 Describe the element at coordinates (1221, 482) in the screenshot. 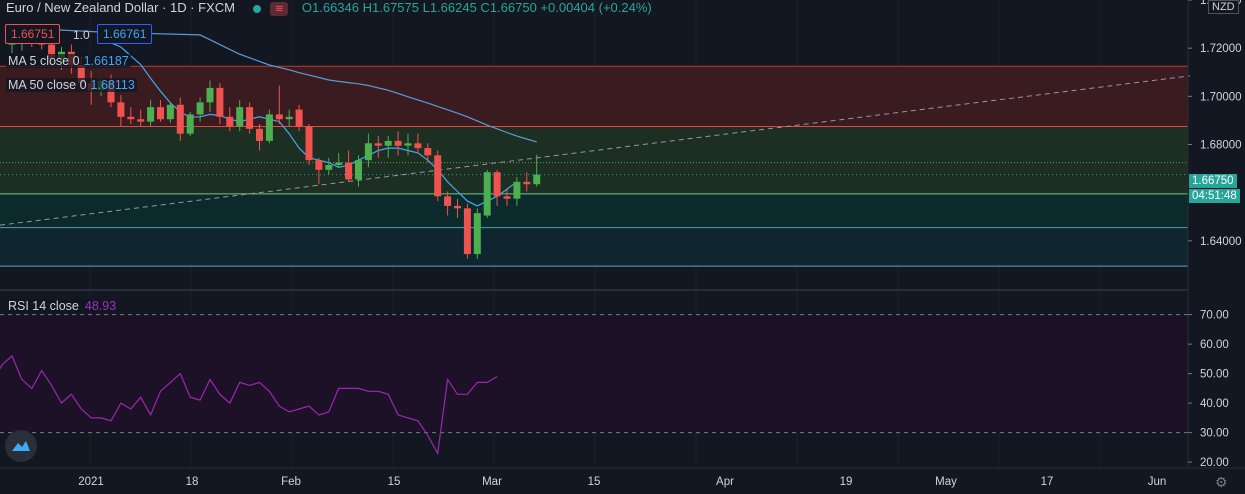

I see `settings-gear-icon: ⚙` at that location.